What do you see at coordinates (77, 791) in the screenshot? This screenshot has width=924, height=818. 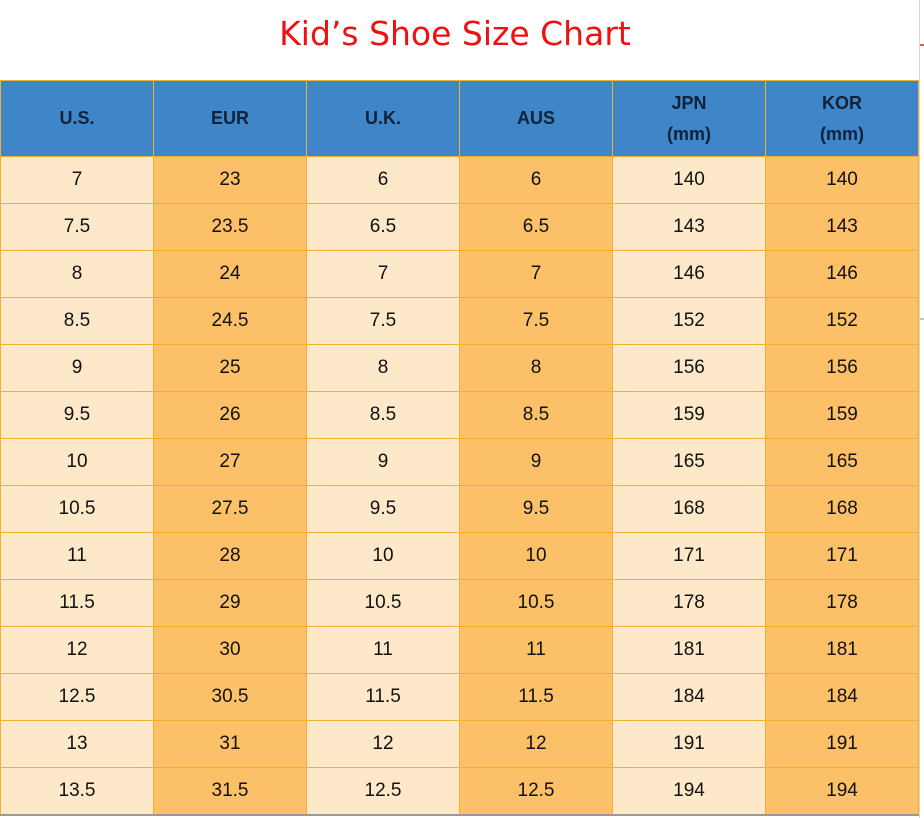 I see `table-cell: 13.5` at bounding box center [77, 791].